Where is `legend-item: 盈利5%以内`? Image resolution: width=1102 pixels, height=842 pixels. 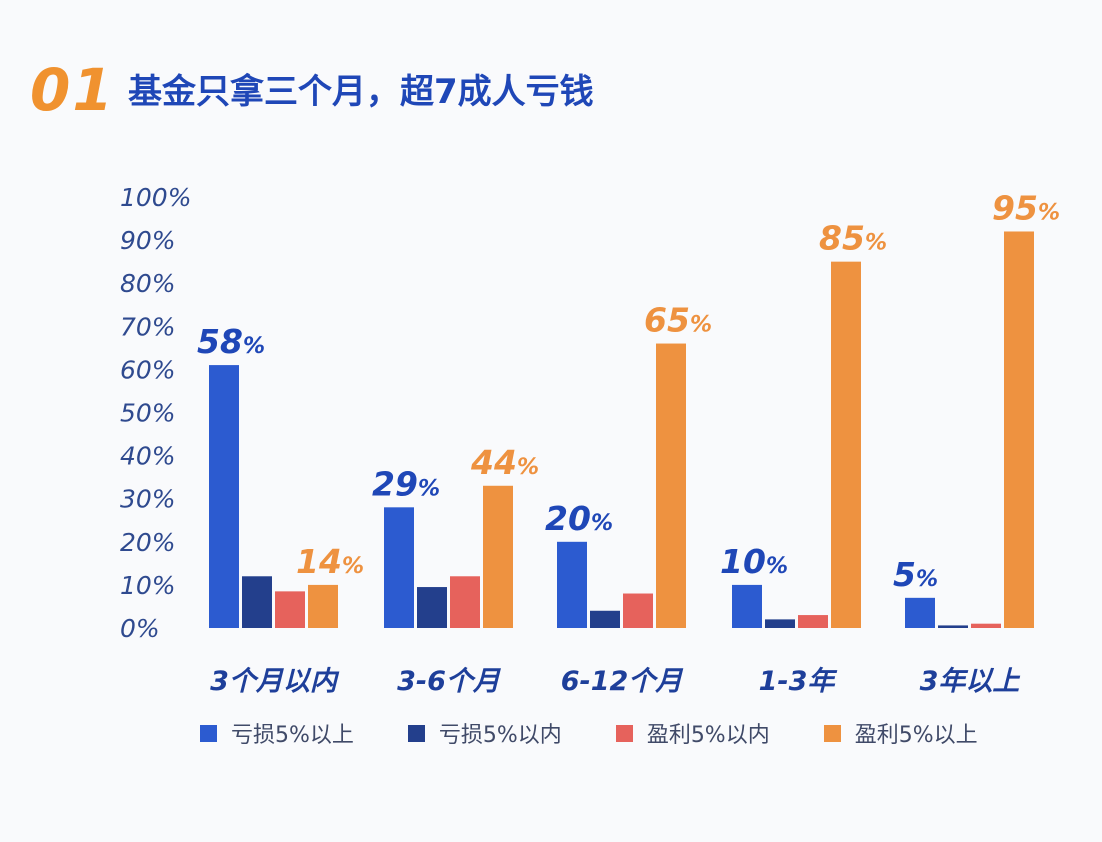 legend-item: 盈利5%以内 is located at coordinates (692, 733).